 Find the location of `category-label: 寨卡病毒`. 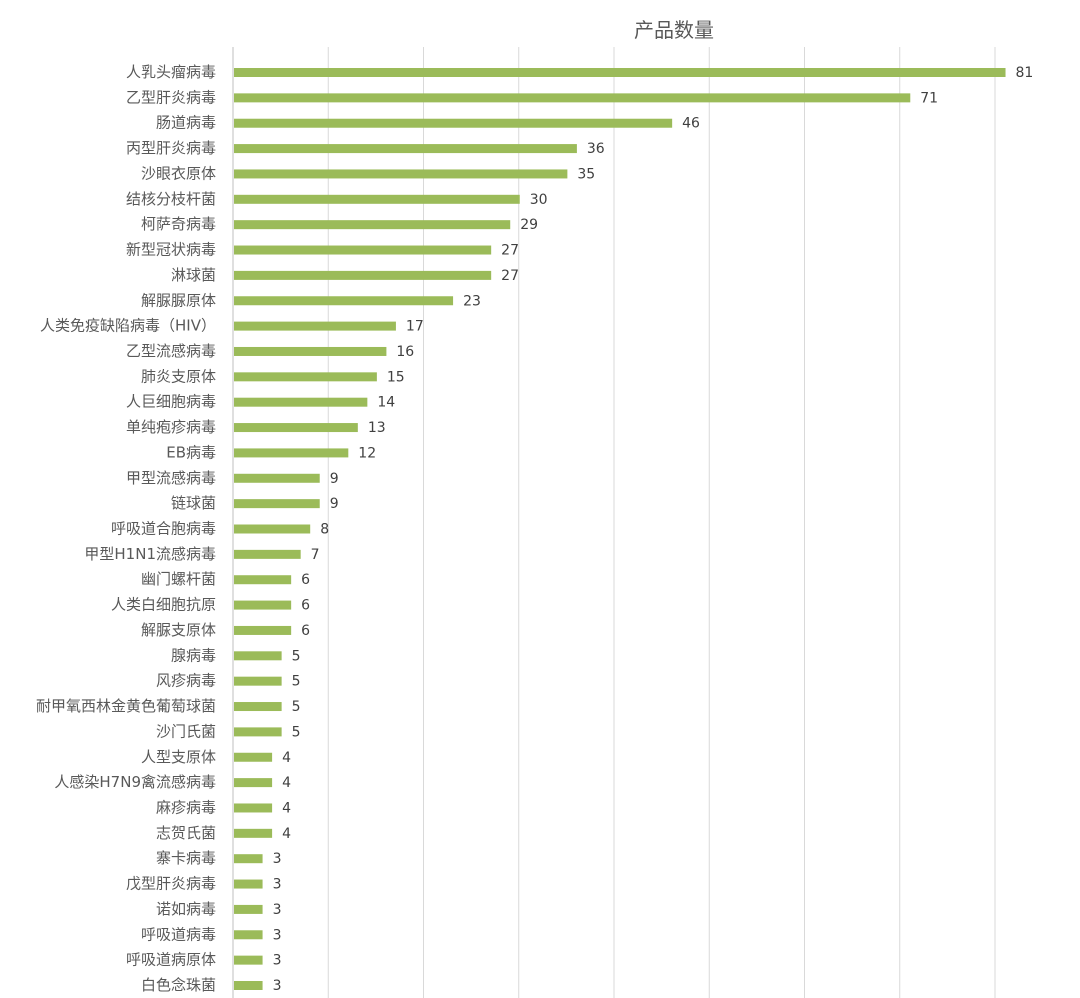

category-label: 寨卡病毒 is located at coordinates (186, 858).